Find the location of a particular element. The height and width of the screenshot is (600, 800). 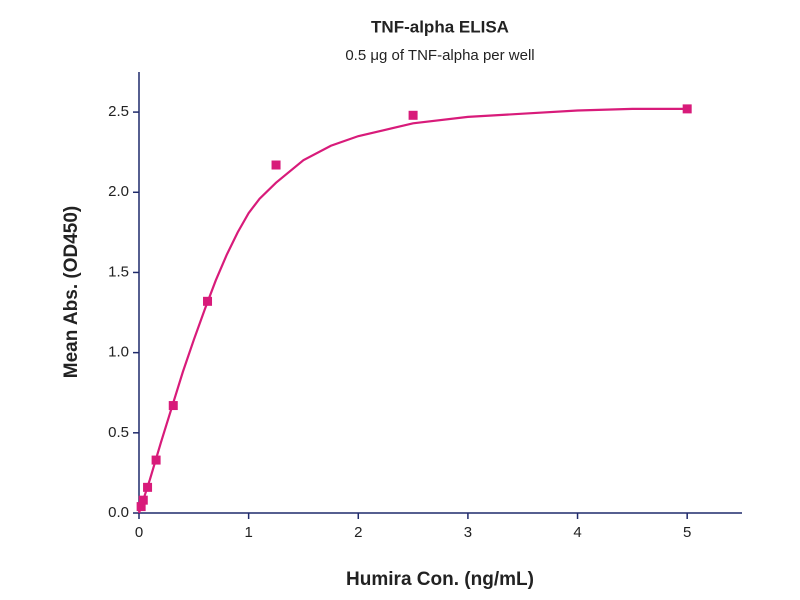

x-tick-label: 1 is located at coordinates (248, 532).